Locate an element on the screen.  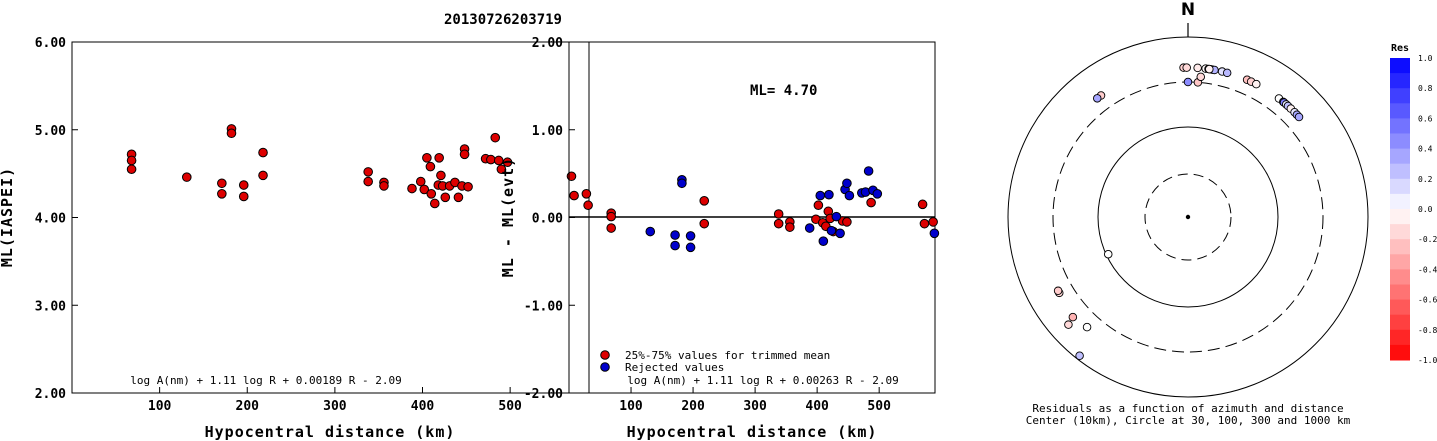
panel1-y-ticks: 2.00 3.00 4.00 5.00 6.00 is located at coordinates (56, 219).